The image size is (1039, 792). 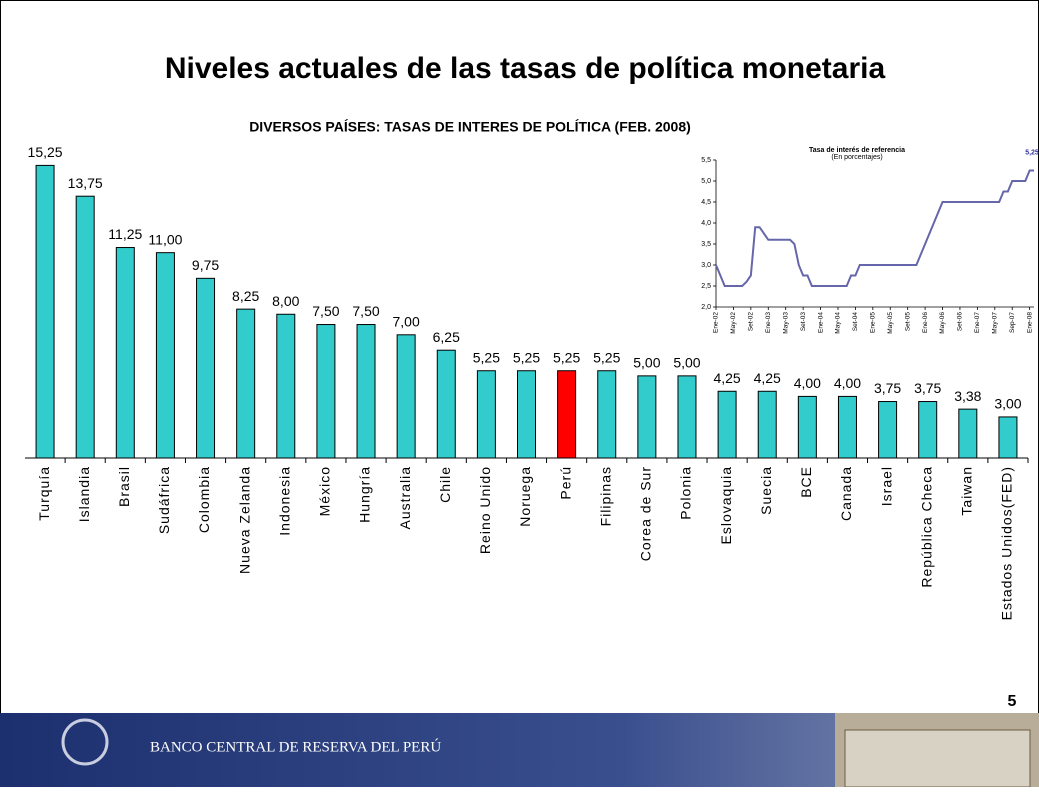 What do you see at coordinates (937, 758) in the screenshot?
I see `footer-photo-detail` at bounding box center [937, 758].